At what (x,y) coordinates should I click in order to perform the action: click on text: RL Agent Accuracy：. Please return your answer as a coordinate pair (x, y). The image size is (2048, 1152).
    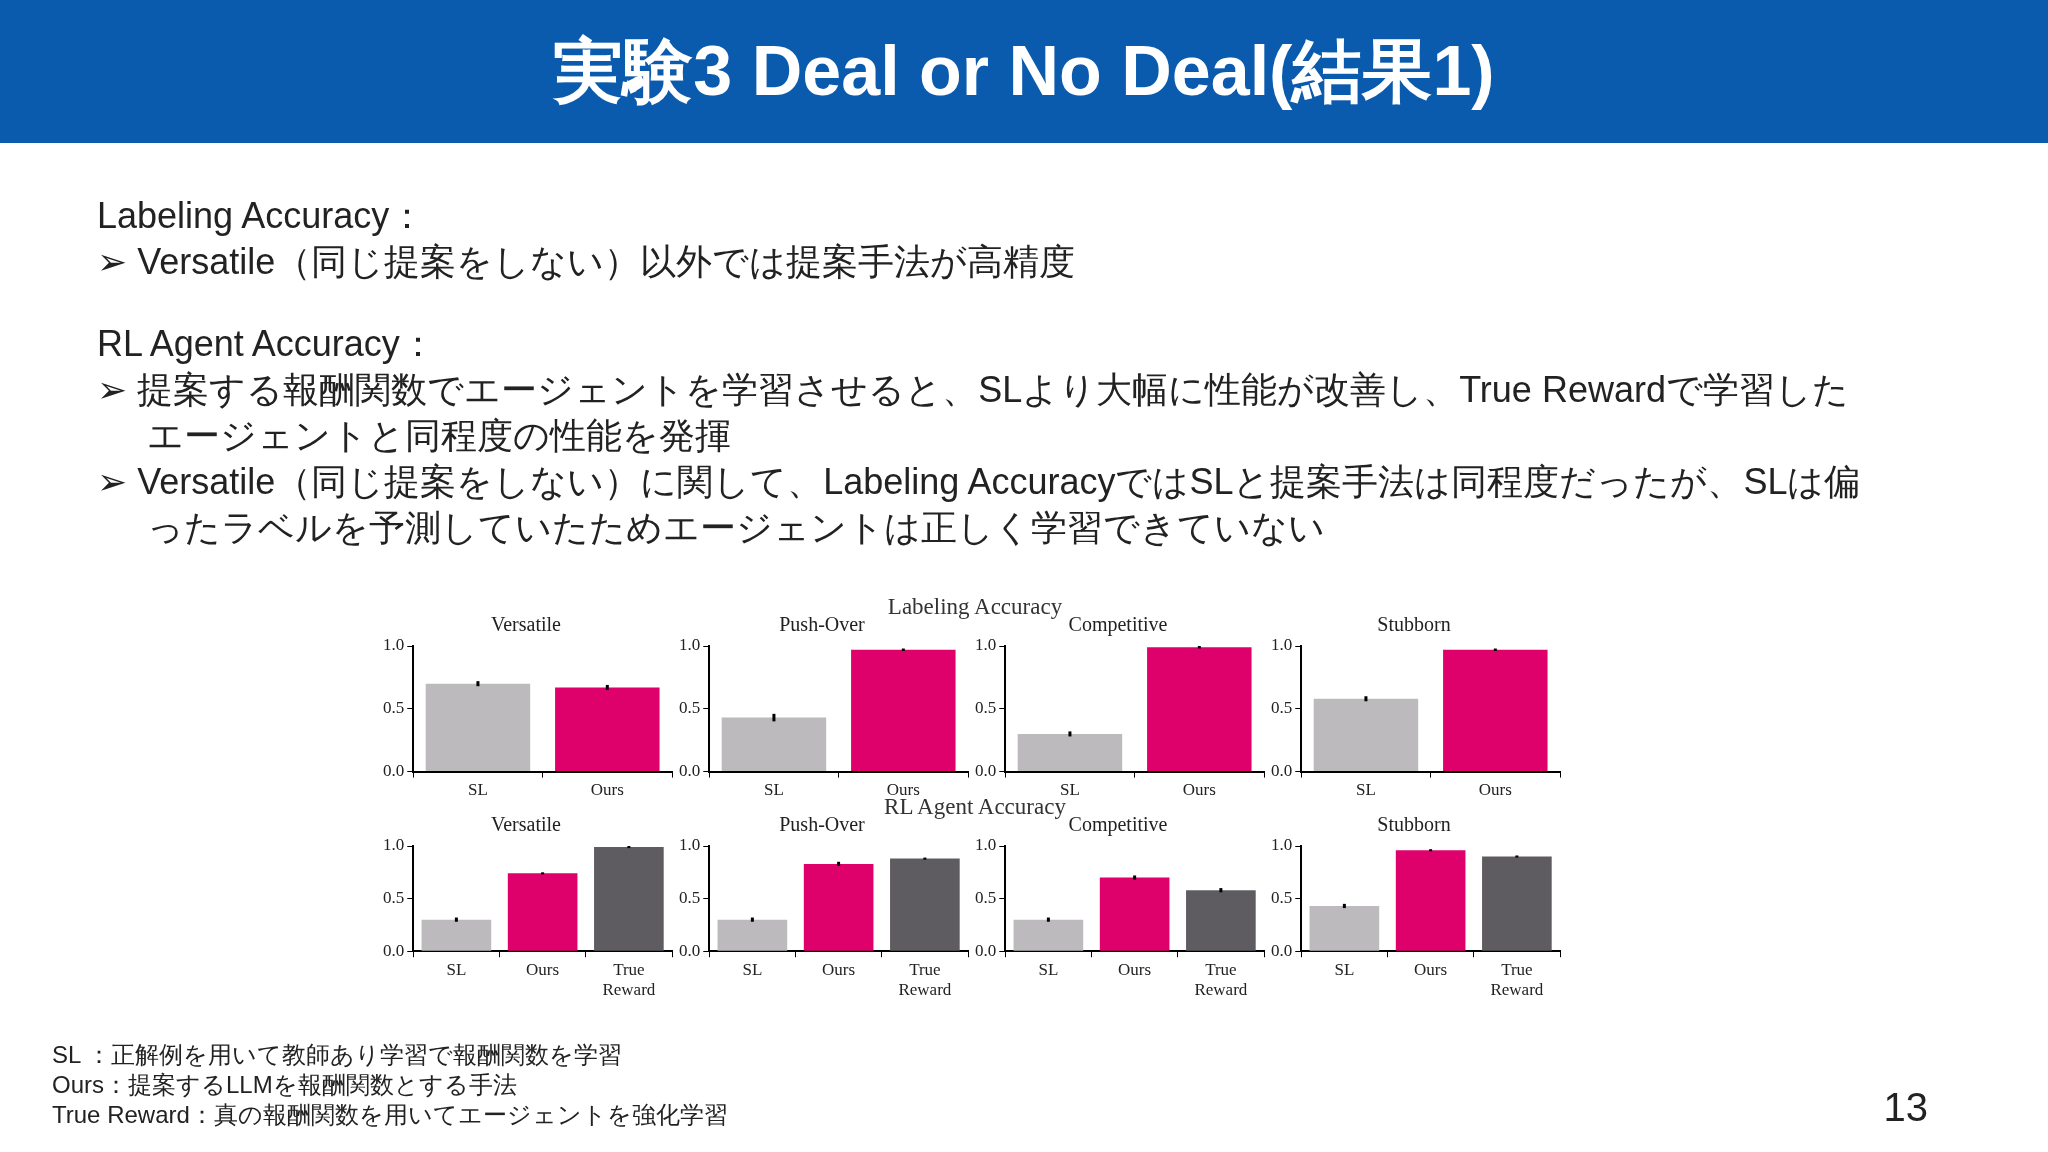
    Looking at the image, I should click on (267, 344).